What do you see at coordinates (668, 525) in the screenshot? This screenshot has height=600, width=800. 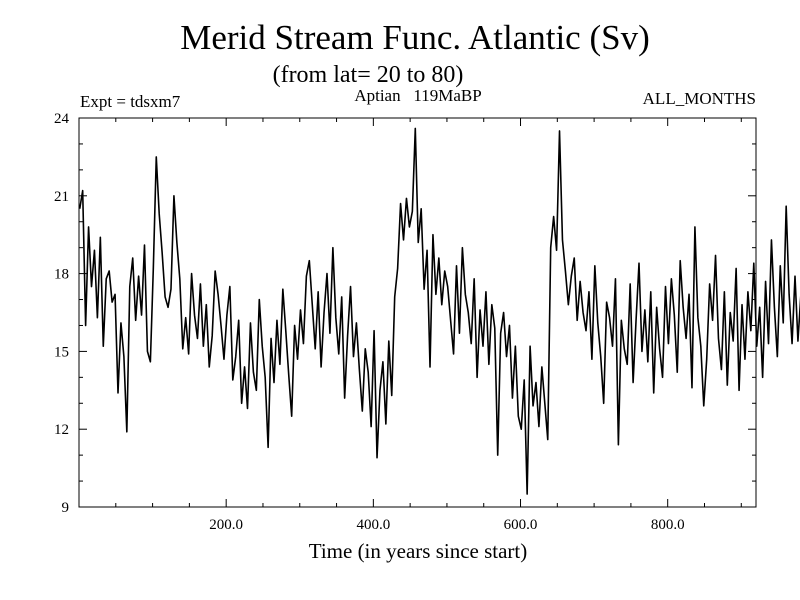 I see `x-tick-label: 800.0` at bounding box center [668, 525].